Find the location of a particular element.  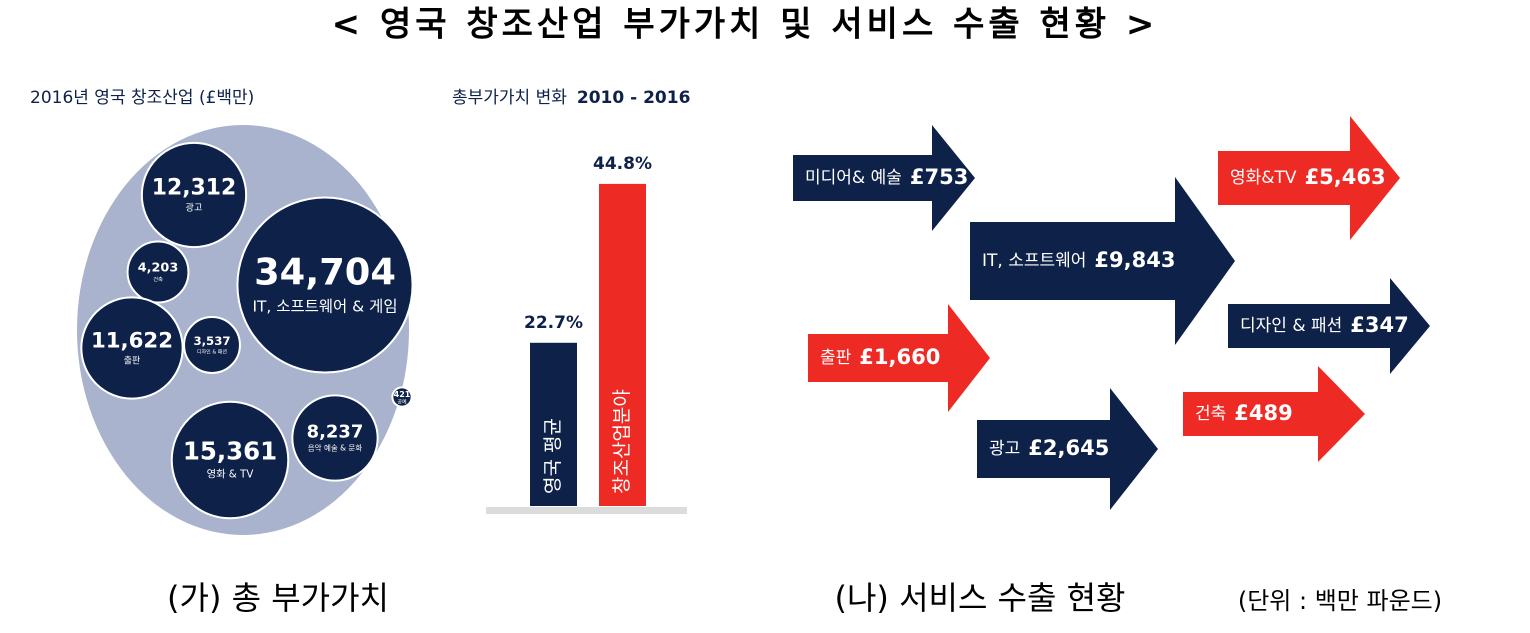

arrow-label: 건축 £489 is located at coordinates (1244, 413).